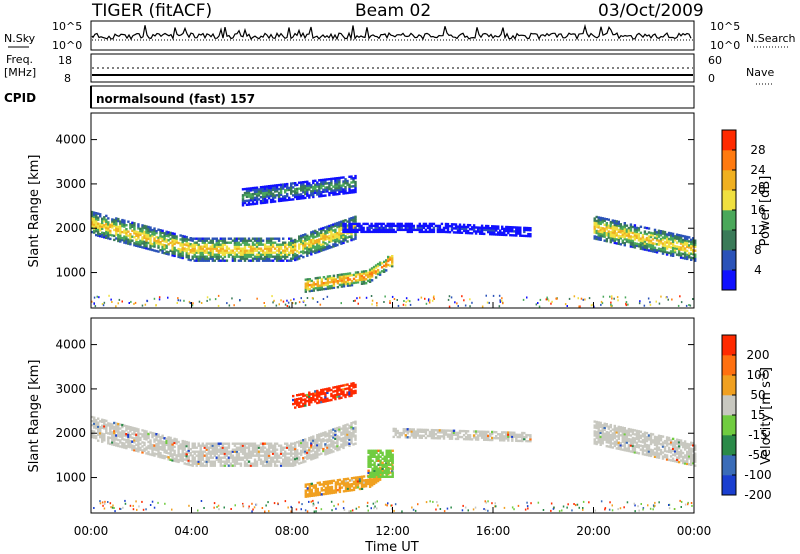  Describe the element at coordinates (729, 220) in the screenshot. I see `colorbar-segment` at that location.